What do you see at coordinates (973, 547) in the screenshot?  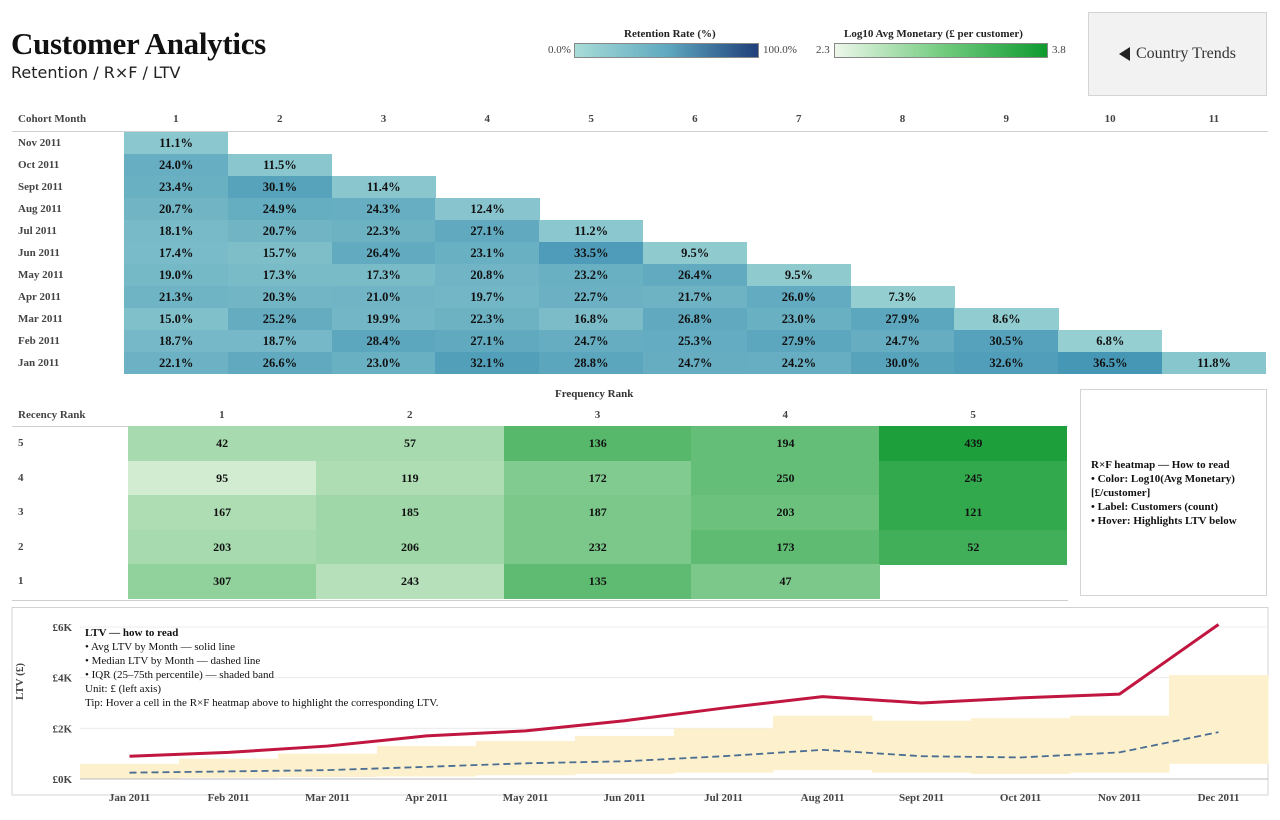 I see `rxf-cell: 52` at bounding box center [973, 547].